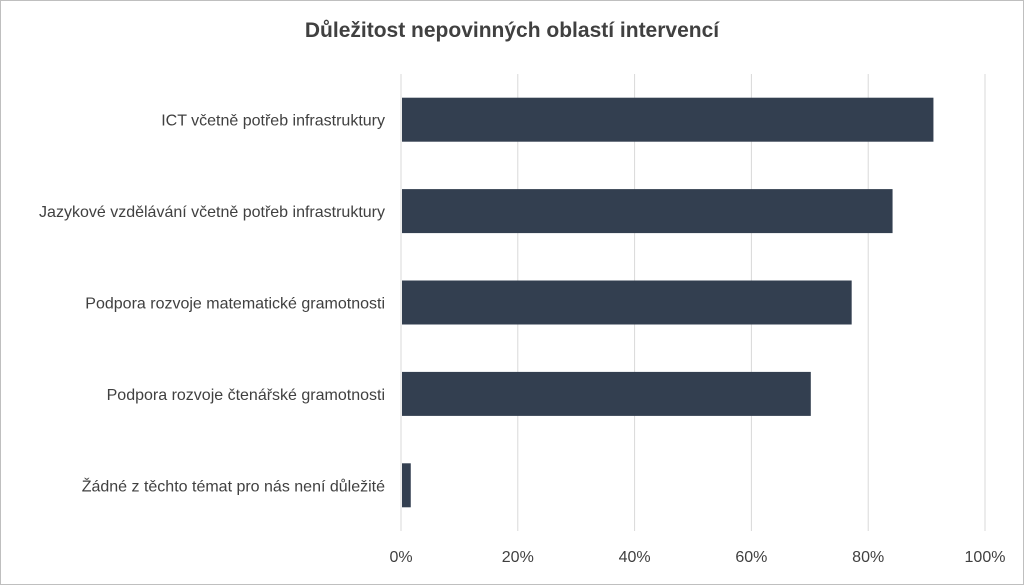 This screenshot has height=585, width=1024. What do you see at coordinates (635, 557) in the screenshot?
I see `x-tick-label-2: 40%` at bounding box center [635, 557].